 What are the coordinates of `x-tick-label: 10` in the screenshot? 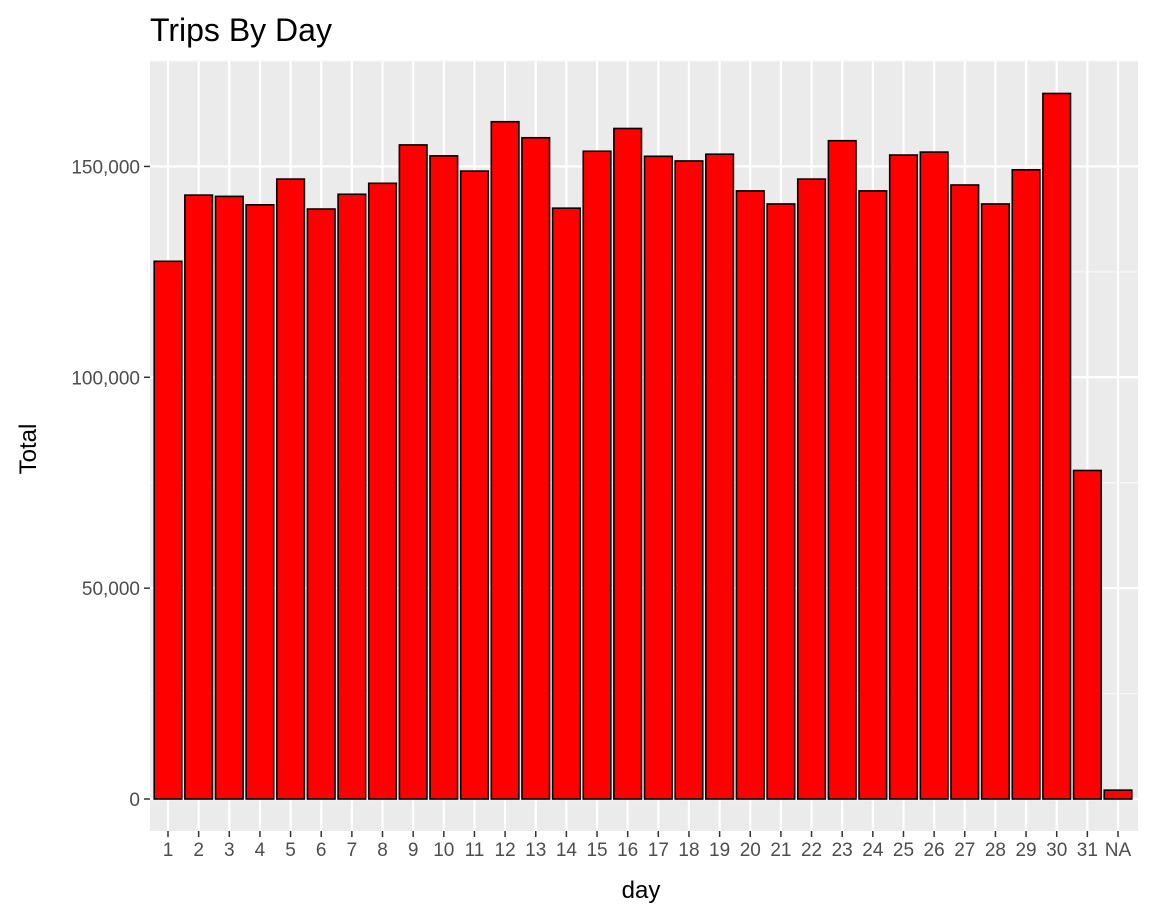 It's located at (443, 850).